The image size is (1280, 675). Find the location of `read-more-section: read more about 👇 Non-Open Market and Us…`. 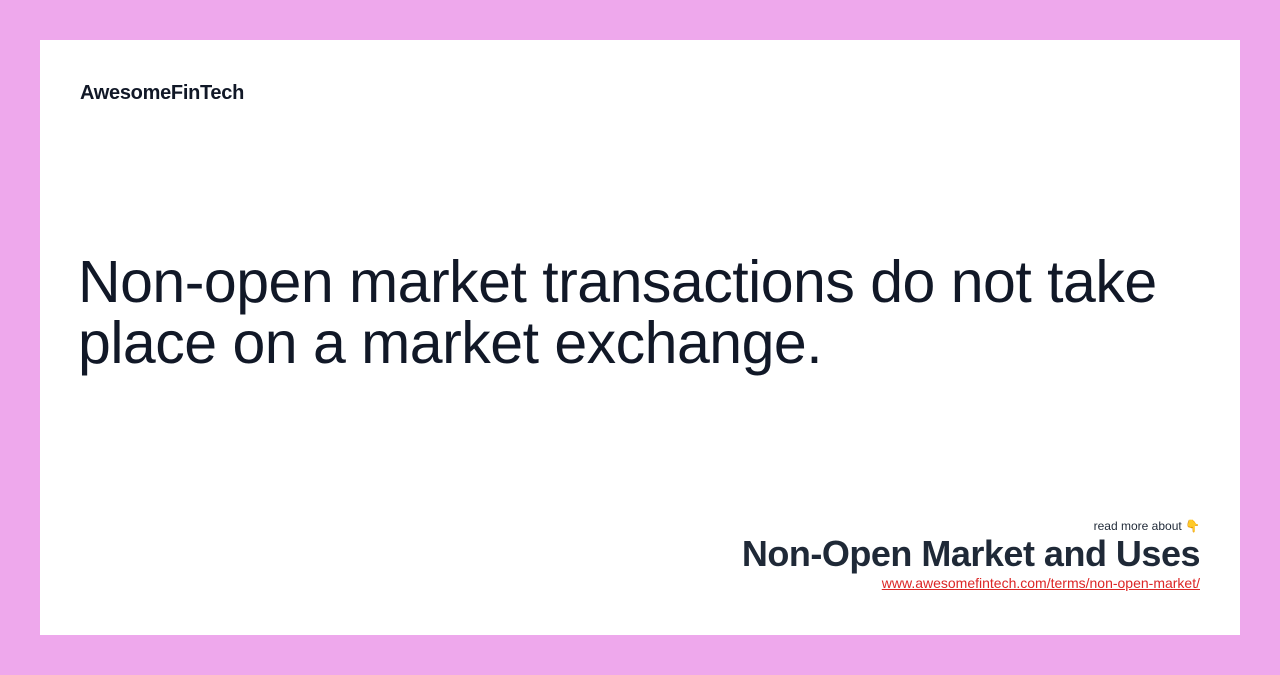

read-more-section: read more about 👇 Non-Open Market and Us… is located at coordinates (971, 555).